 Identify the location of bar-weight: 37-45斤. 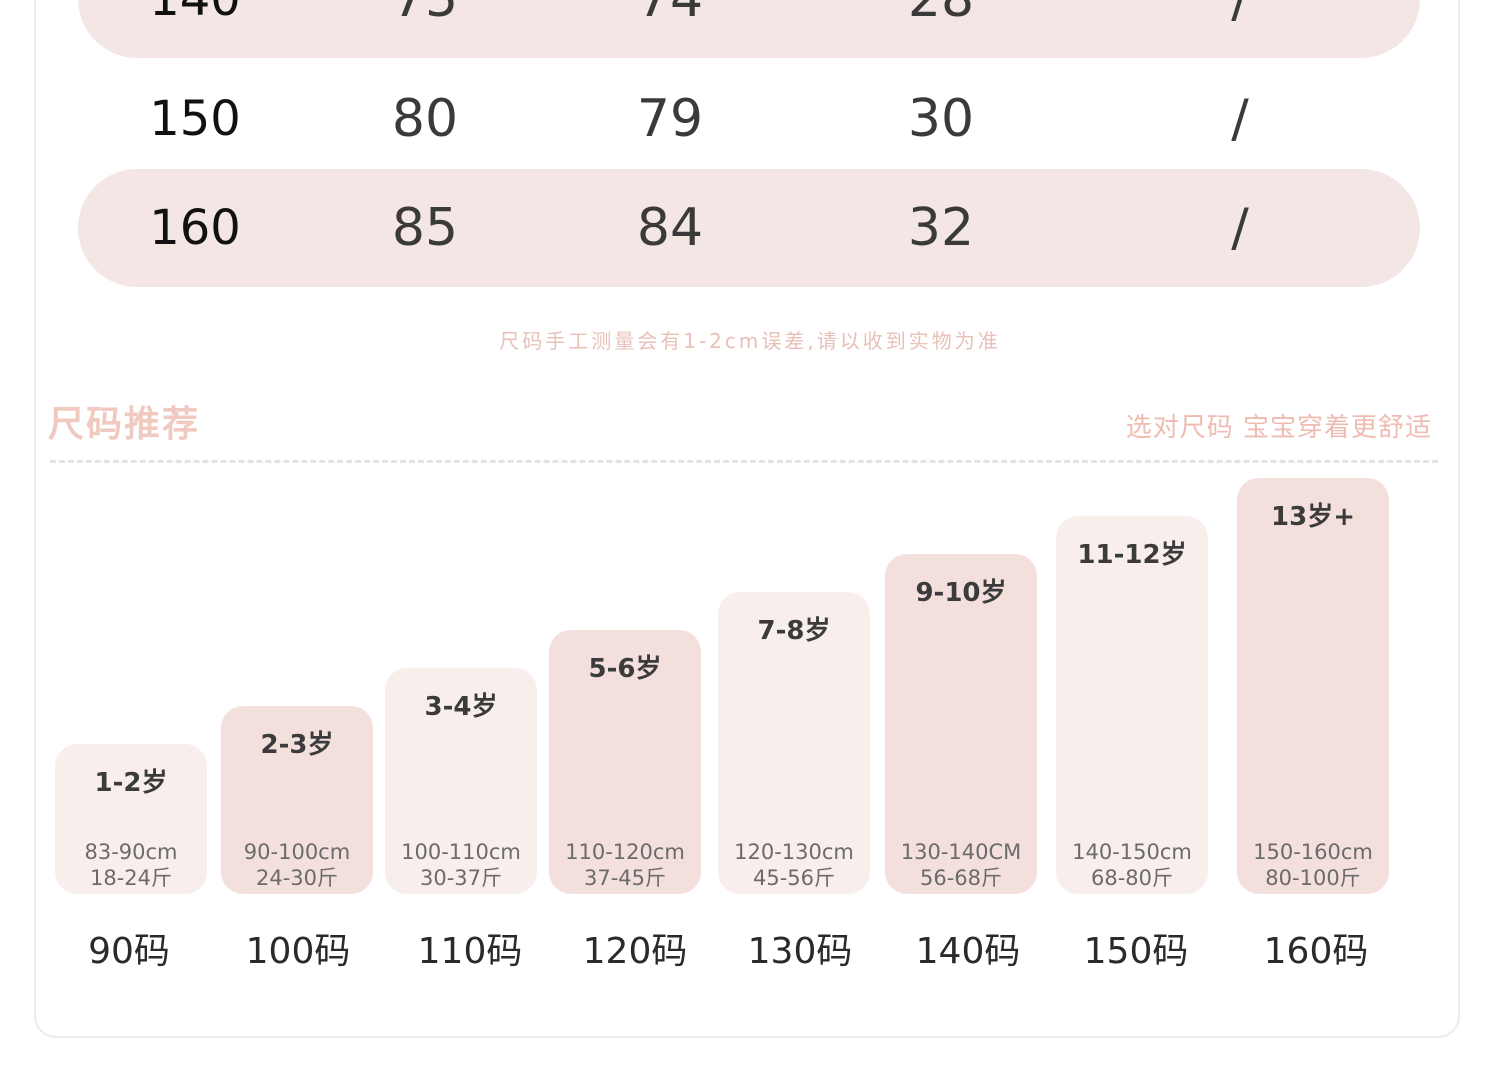
(625, 878).